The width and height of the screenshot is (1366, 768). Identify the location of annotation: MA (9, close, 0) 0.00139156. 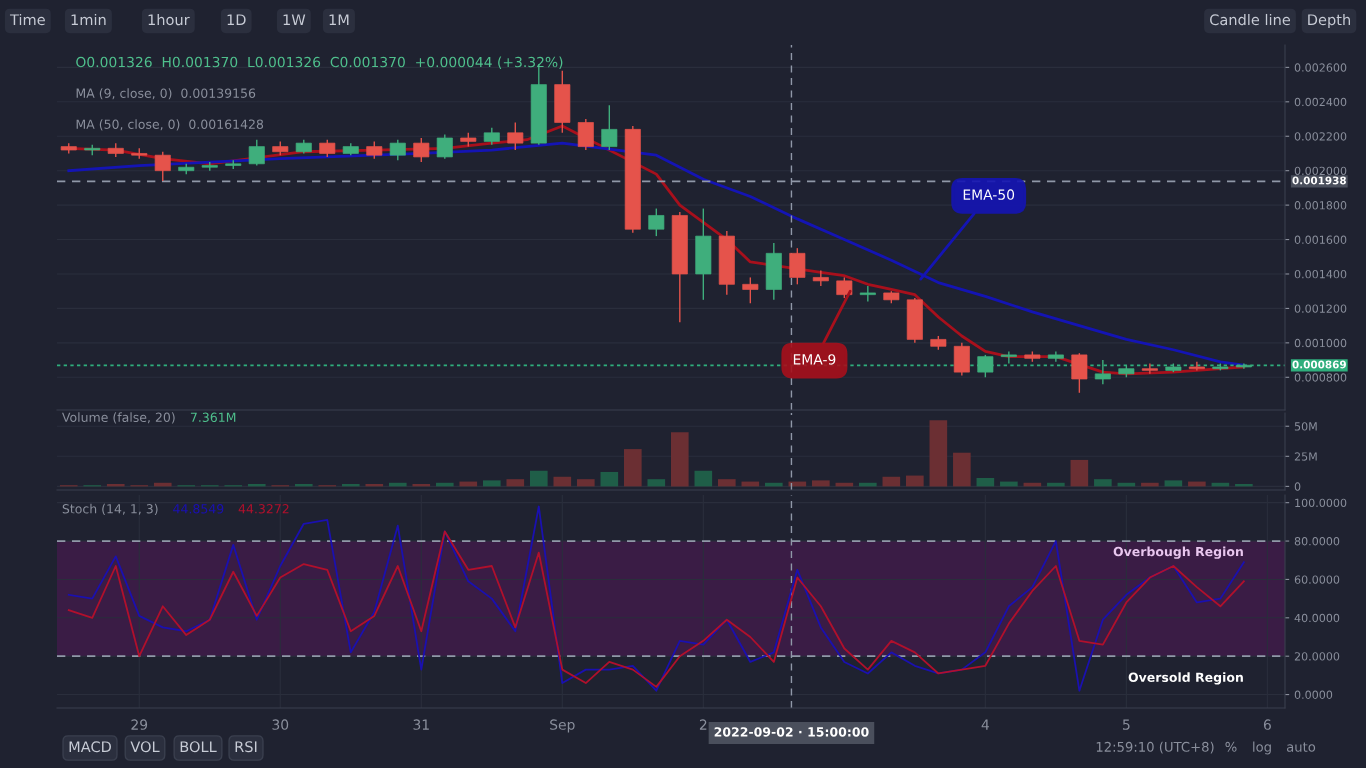
(166, 94).